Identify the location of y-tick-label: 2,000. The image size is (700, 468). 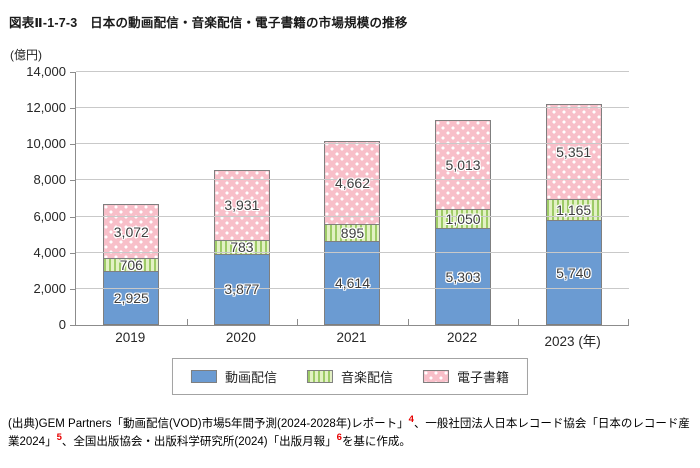
(49, 288).